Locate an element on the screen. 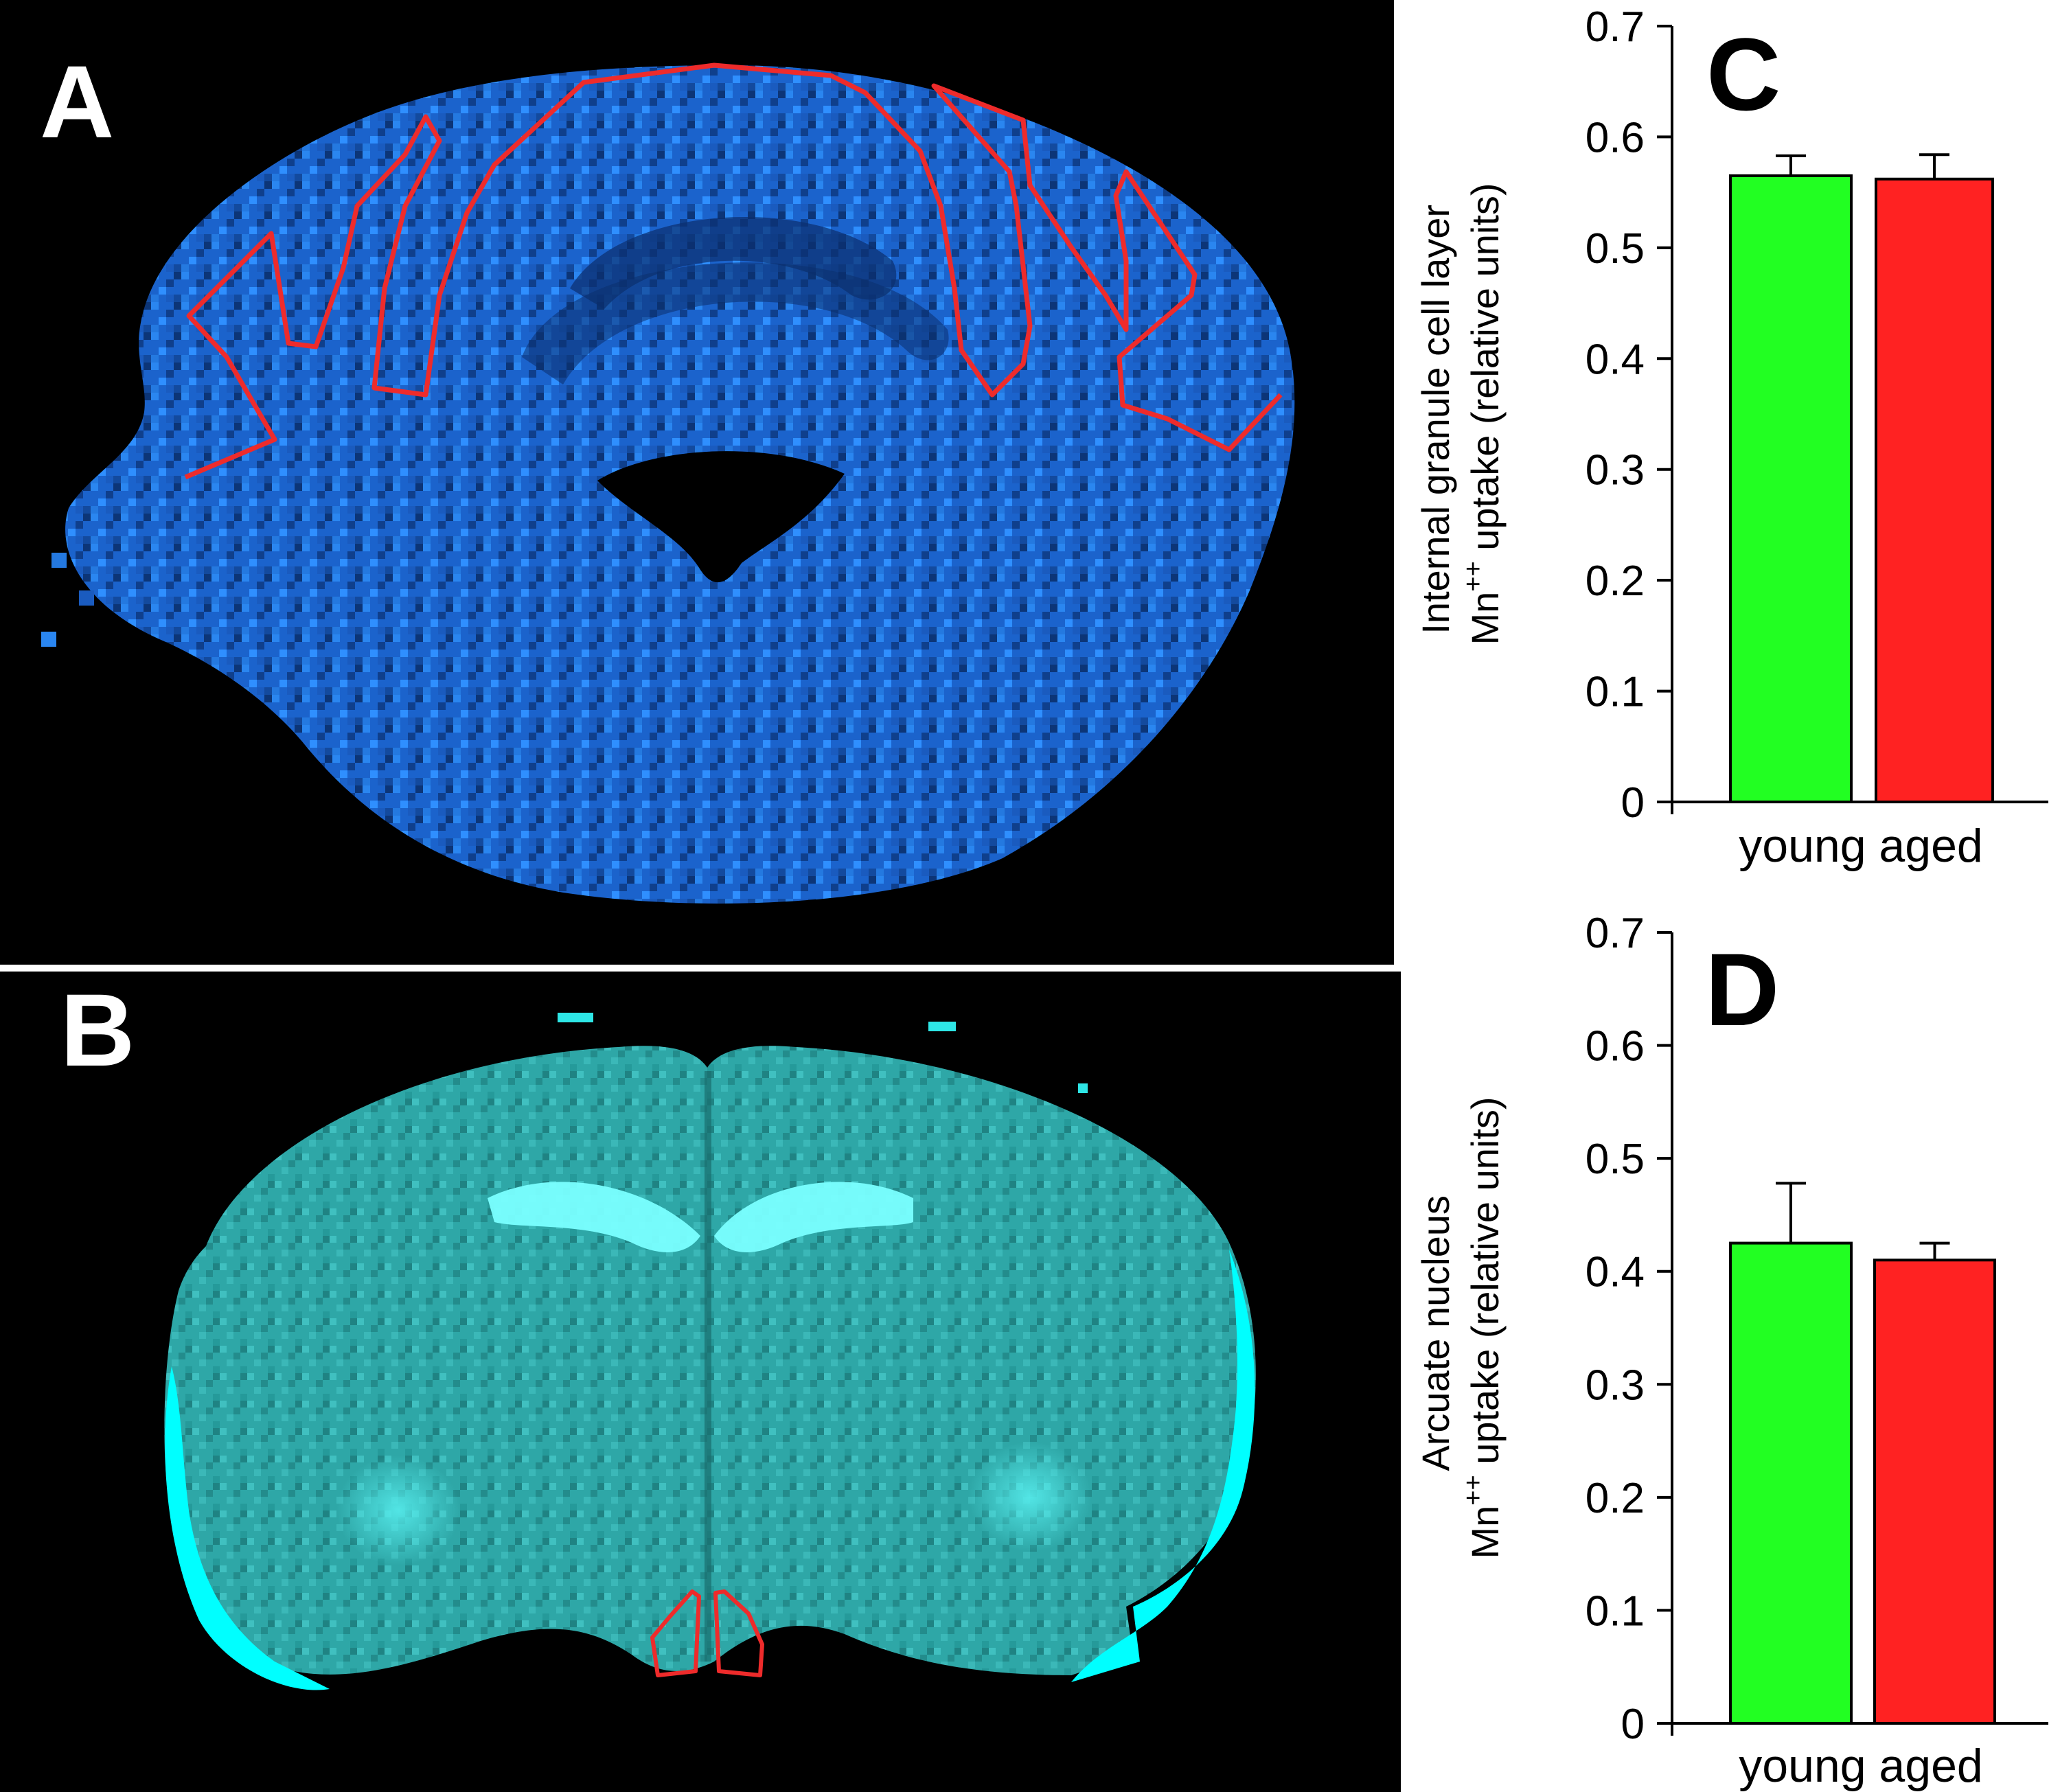 This screenshot has height=1792, width=2060. roi-outlines-b is located at coordinates (707, 1633).